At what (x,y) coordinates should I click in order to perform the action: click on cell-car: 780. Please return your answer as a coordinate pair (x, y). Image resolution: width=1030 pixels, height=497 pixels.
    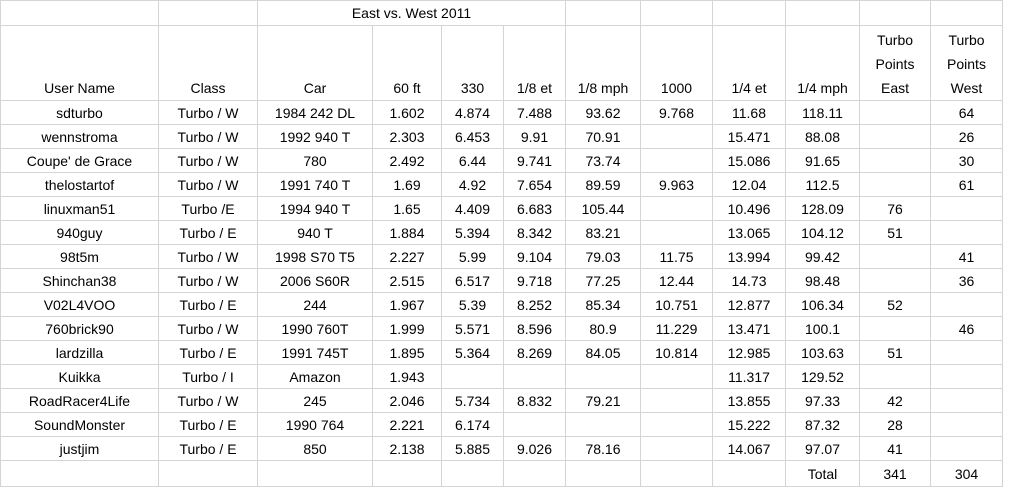
    Looking at the image, I should click on (315, 160).